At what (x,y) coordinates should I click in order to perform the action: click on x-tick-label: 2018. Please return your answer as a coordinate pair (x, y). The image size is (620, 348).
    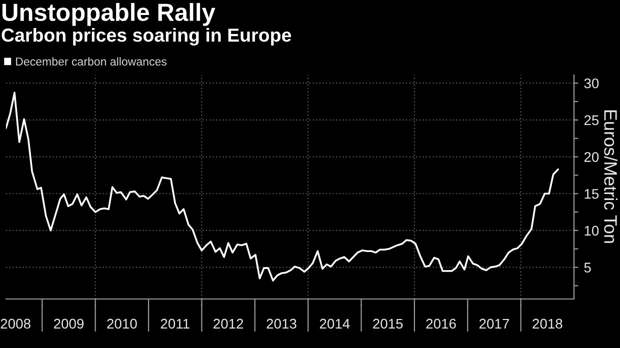
    Looking at the image, I should click on (547, 323).